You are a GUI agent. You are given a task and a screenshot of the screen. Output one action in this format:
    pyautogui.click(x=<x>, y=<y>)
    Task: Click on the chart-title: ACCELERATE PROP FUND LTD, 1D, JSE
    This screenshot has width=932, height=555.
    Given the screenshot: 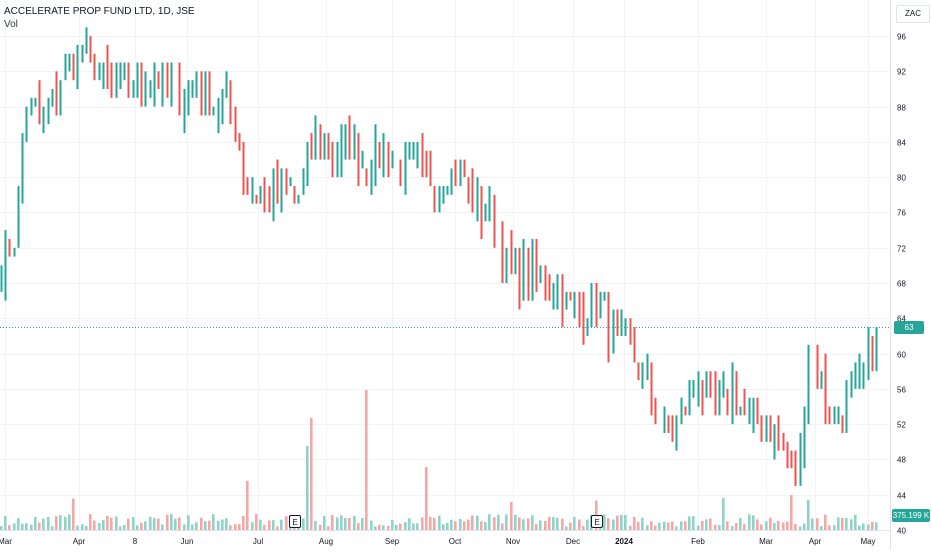 What is the action you would take?
    pyautogui.click(x=99, y=11)
    